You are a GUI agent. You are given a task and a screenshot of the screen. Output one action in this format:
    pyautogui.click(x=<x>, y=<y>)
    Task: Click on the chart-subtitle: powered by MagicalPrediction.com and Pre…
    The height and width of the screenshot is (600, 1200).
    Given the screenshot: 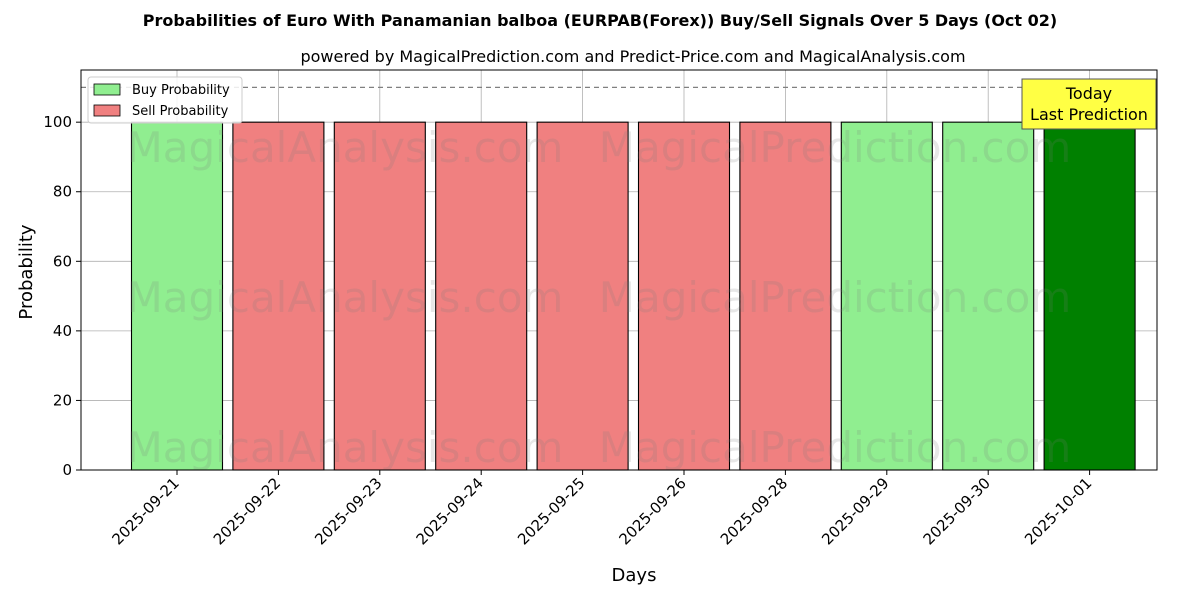 What is the action you would take?
    pyautogui.click(x=632, y=56)
    